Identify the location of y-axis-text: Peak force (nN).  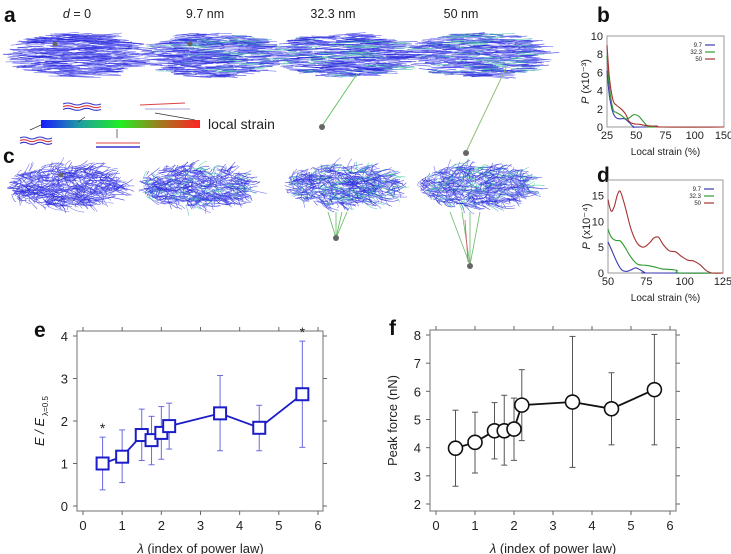
(392, 420).